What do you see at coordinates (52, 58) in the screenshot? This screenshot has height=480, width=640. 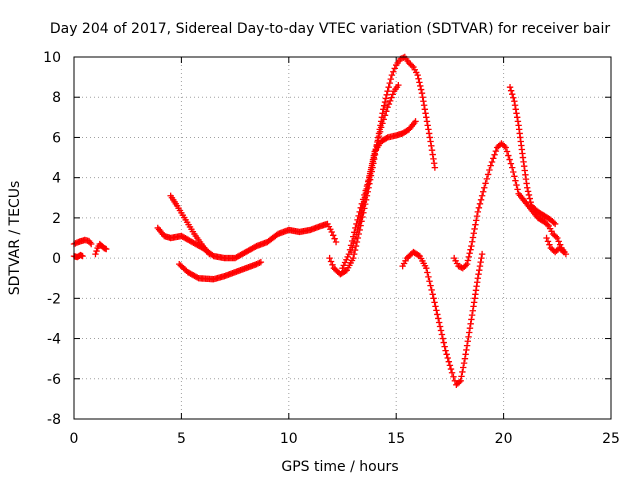 I see `y-tick-label: 10` at bounding box center [52, 58].